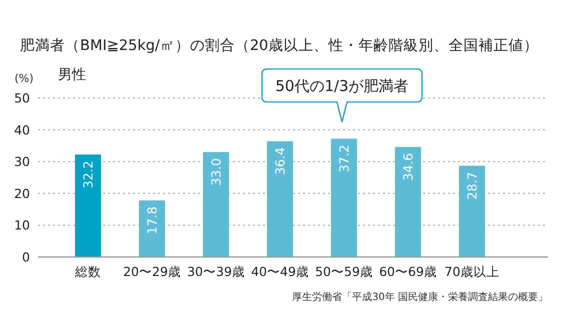 This screenshot has height=320, width=570. Describe the element at coordinates (72, 75) in the screenshot. I see `subtitle: 男性` at that location.